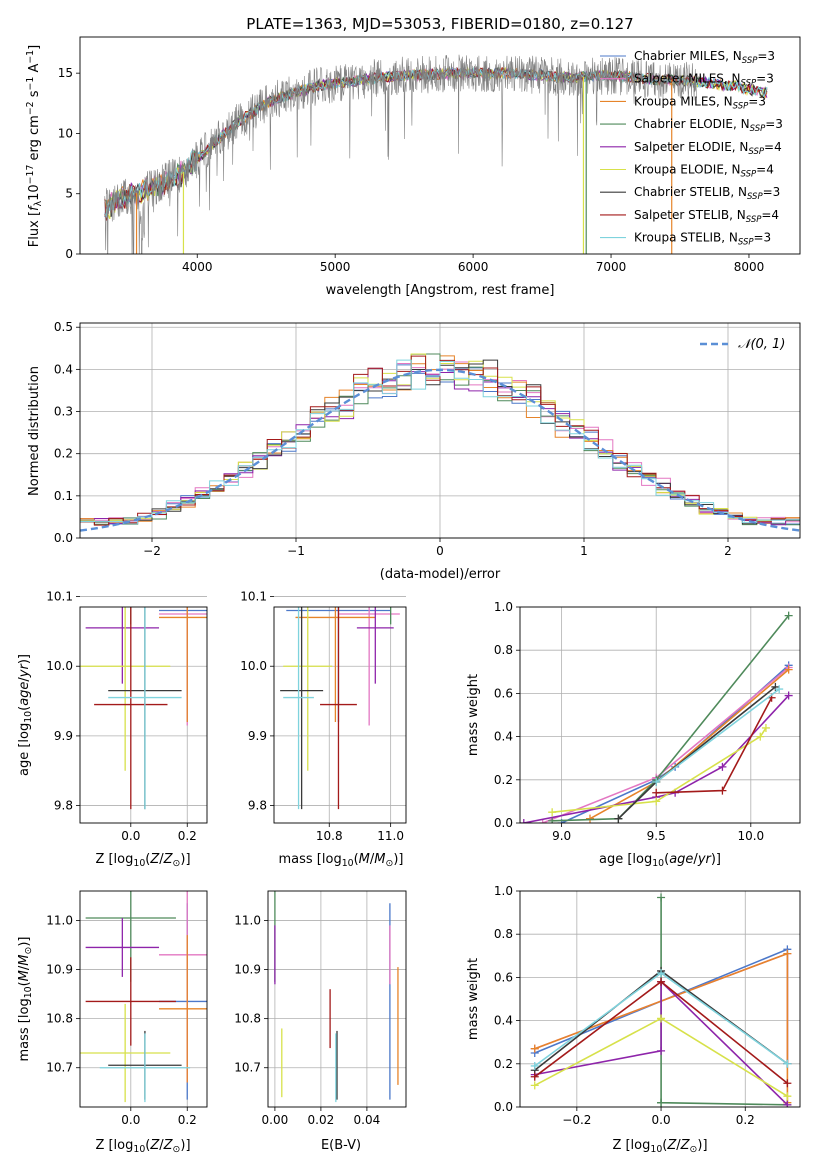  What do you see at coordinates (63, 327) in the screenshot?
I see `y-tick-label: 0.5` at bounding box center [63, 327].